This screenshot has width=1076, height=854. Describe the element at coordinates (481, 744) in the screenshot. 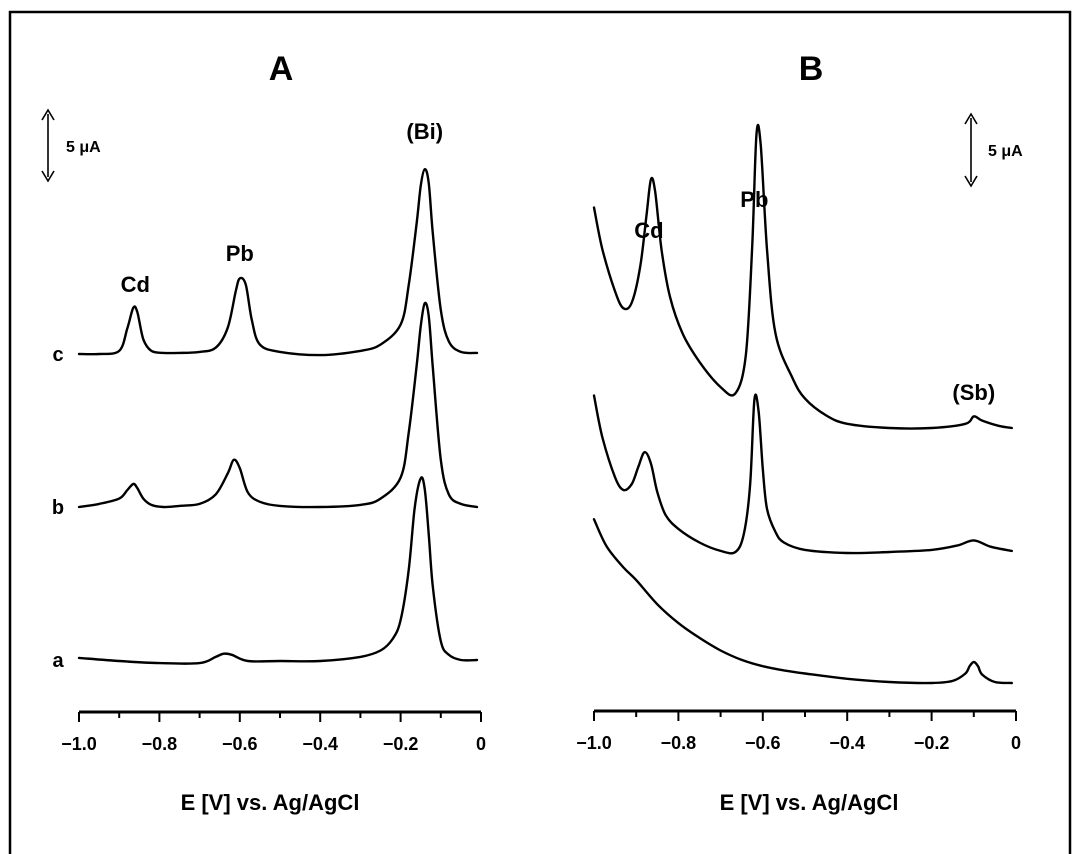

I see `panel-a-tick-label: 0` at that location.